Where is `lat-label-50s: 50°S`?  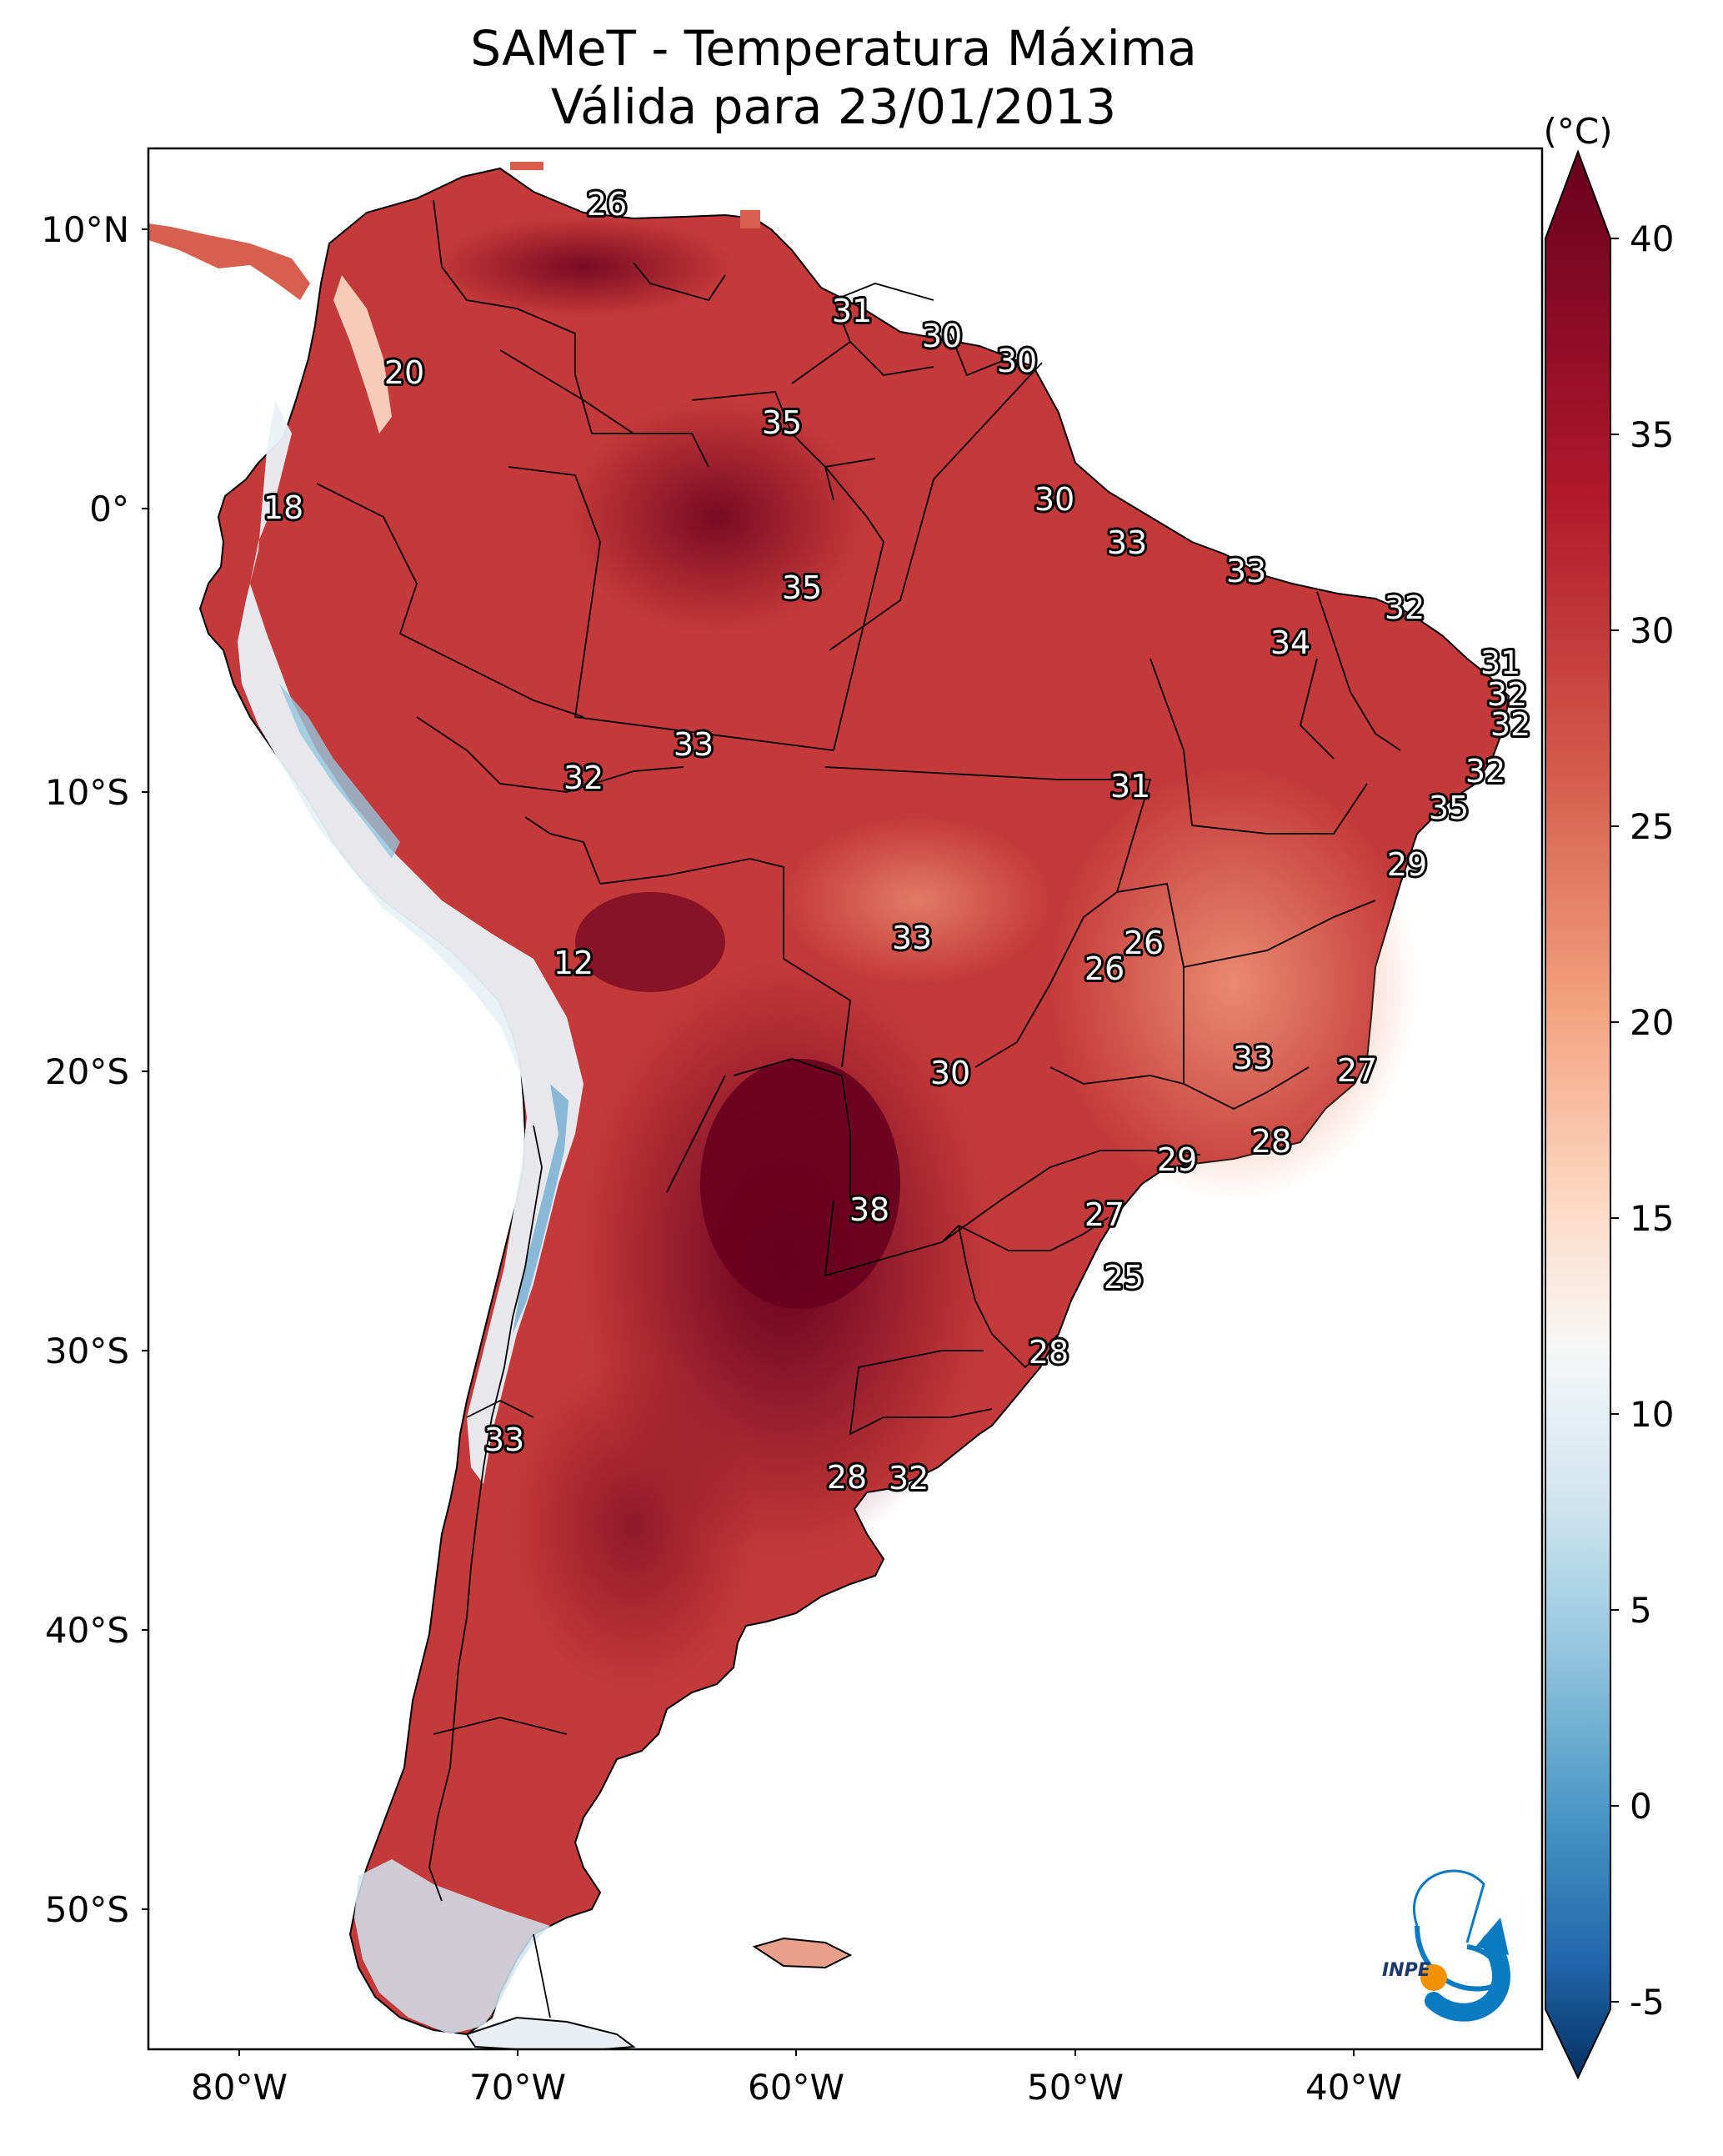
lat-label-50s: 50°S is located at coordinates (87, 1909).